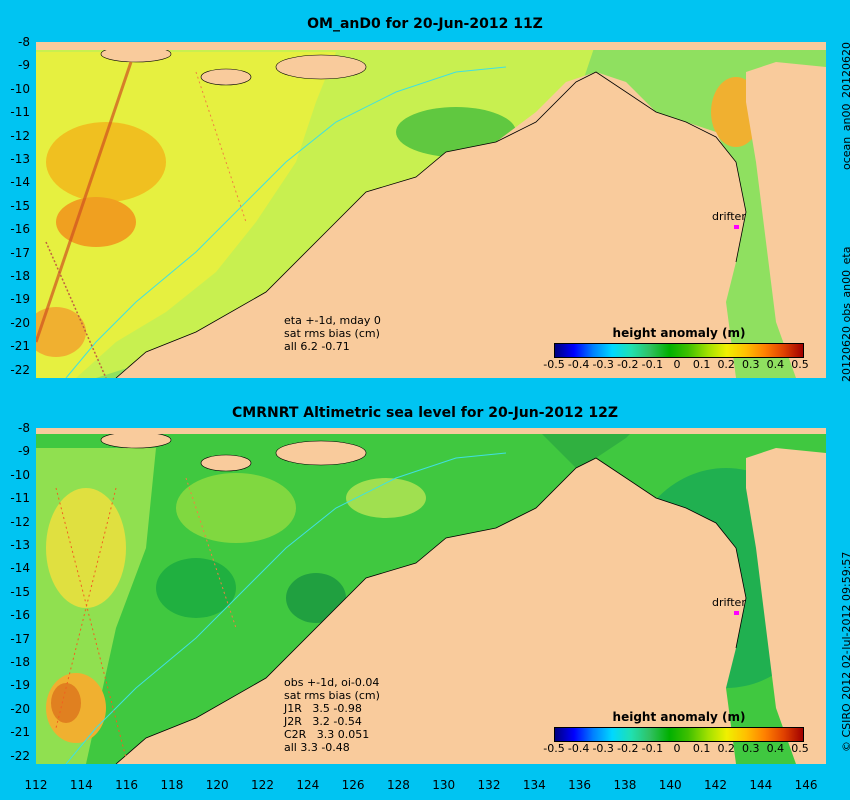 This screenshot has width=850, height=800. I want to click on x-tick-label: 120, so click(217, 785).